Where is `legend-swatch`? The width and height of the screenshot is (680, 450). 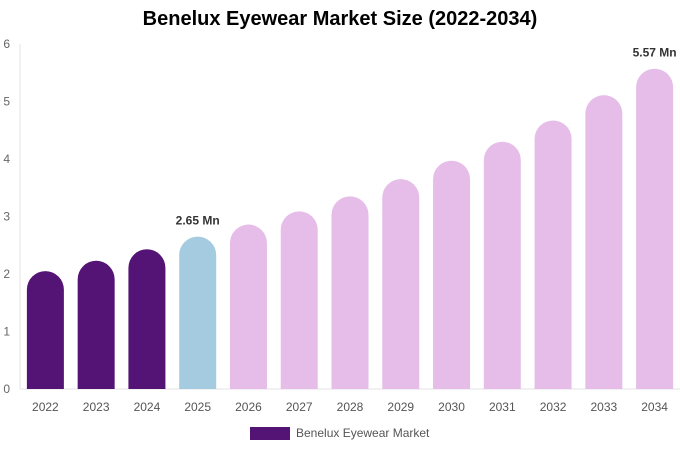 legend-swatch is located at coordinates (270, 433).